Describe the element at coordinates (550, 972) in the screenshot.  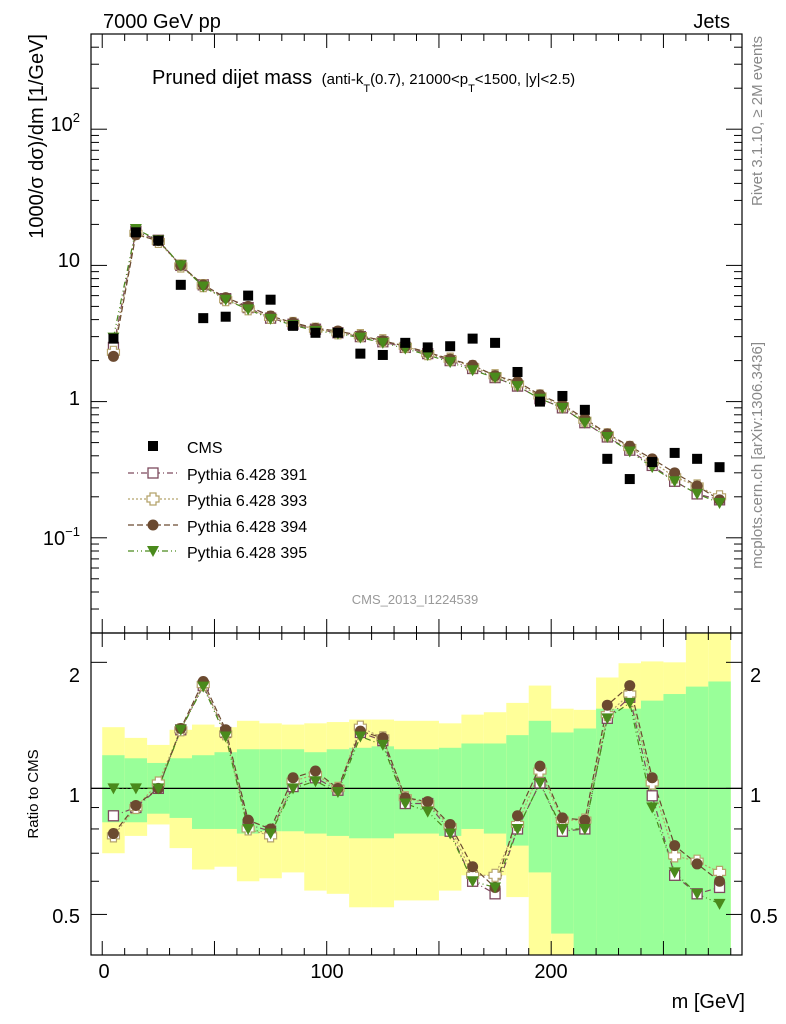
I see `xtick-label-200: 200` at that location.